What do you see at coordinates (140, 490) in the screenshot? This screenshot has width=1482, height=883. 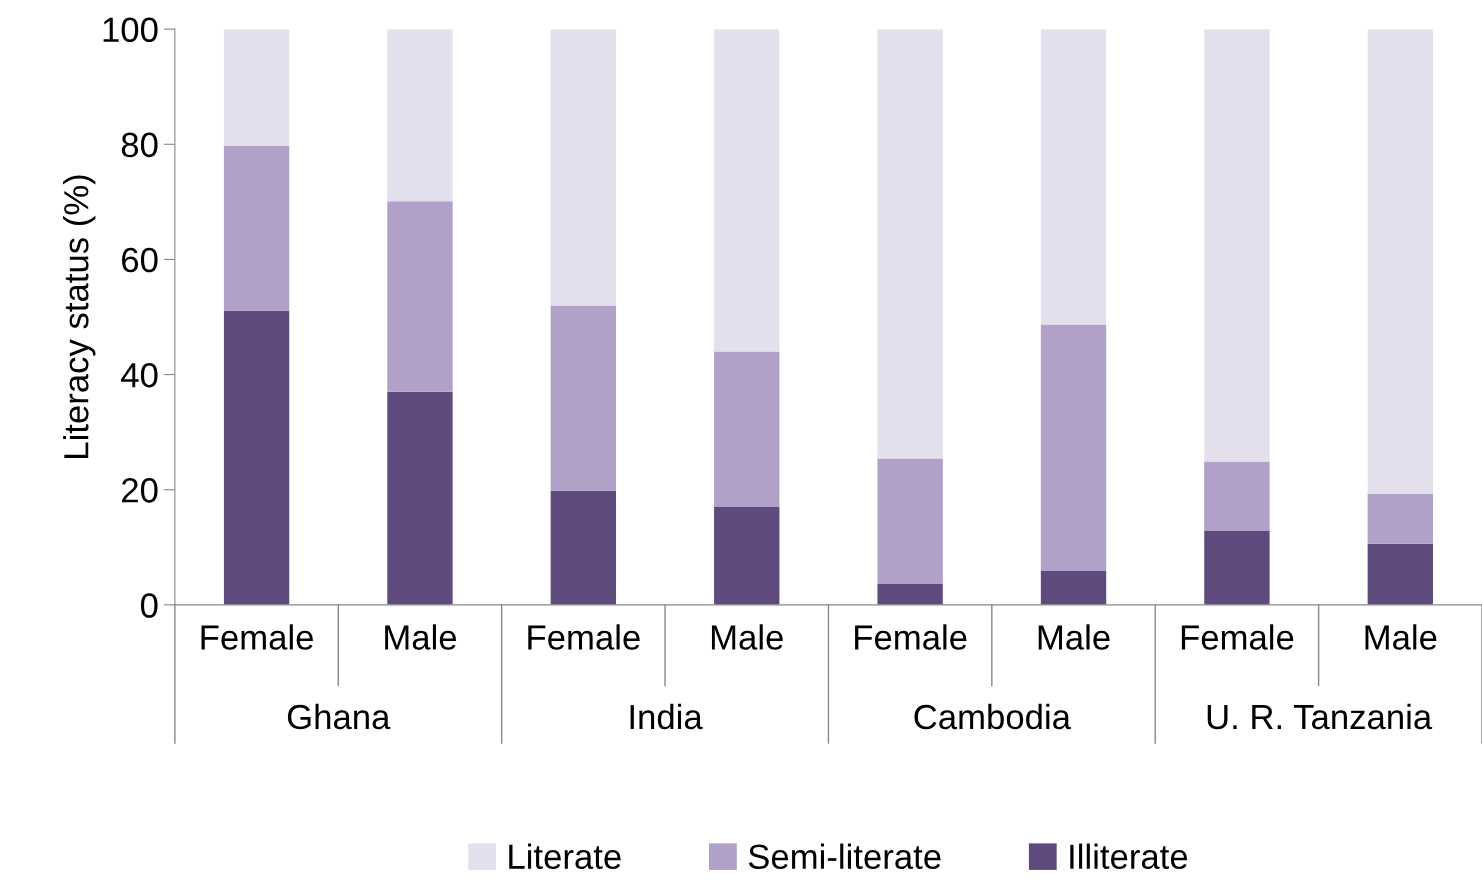 I see `y-tick-label: 20` at bounding box center [140, 490].